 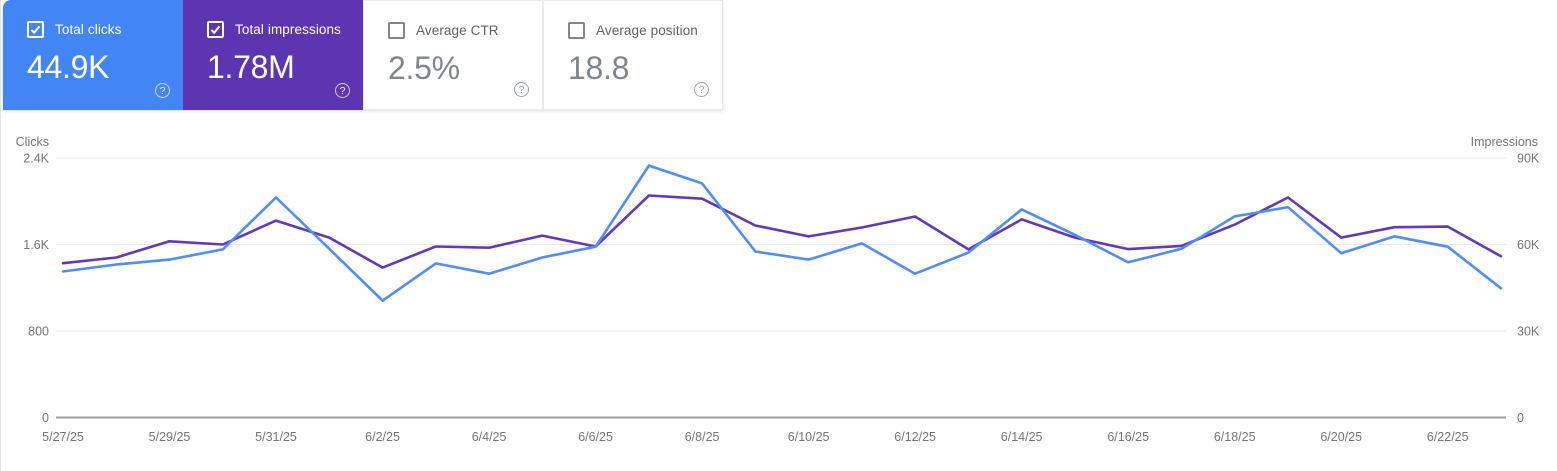 What do you see at coordinates (36, 245) in the screenshot?
I see `left-axis-tick-label: 1.6K` at bounding box center [36, 245].